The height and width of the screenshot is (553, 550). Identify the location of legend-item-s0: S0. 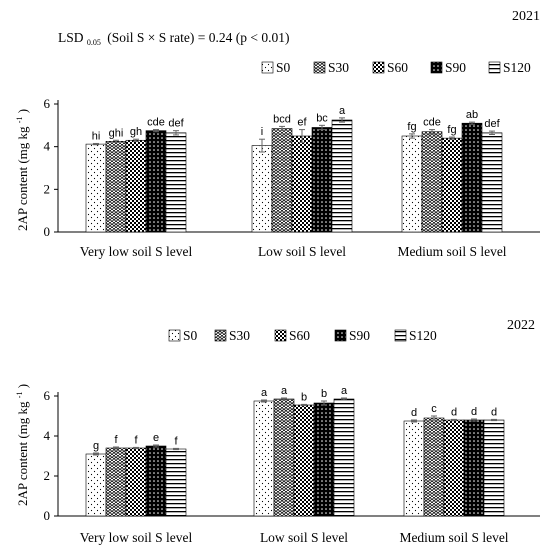
(276, 67).